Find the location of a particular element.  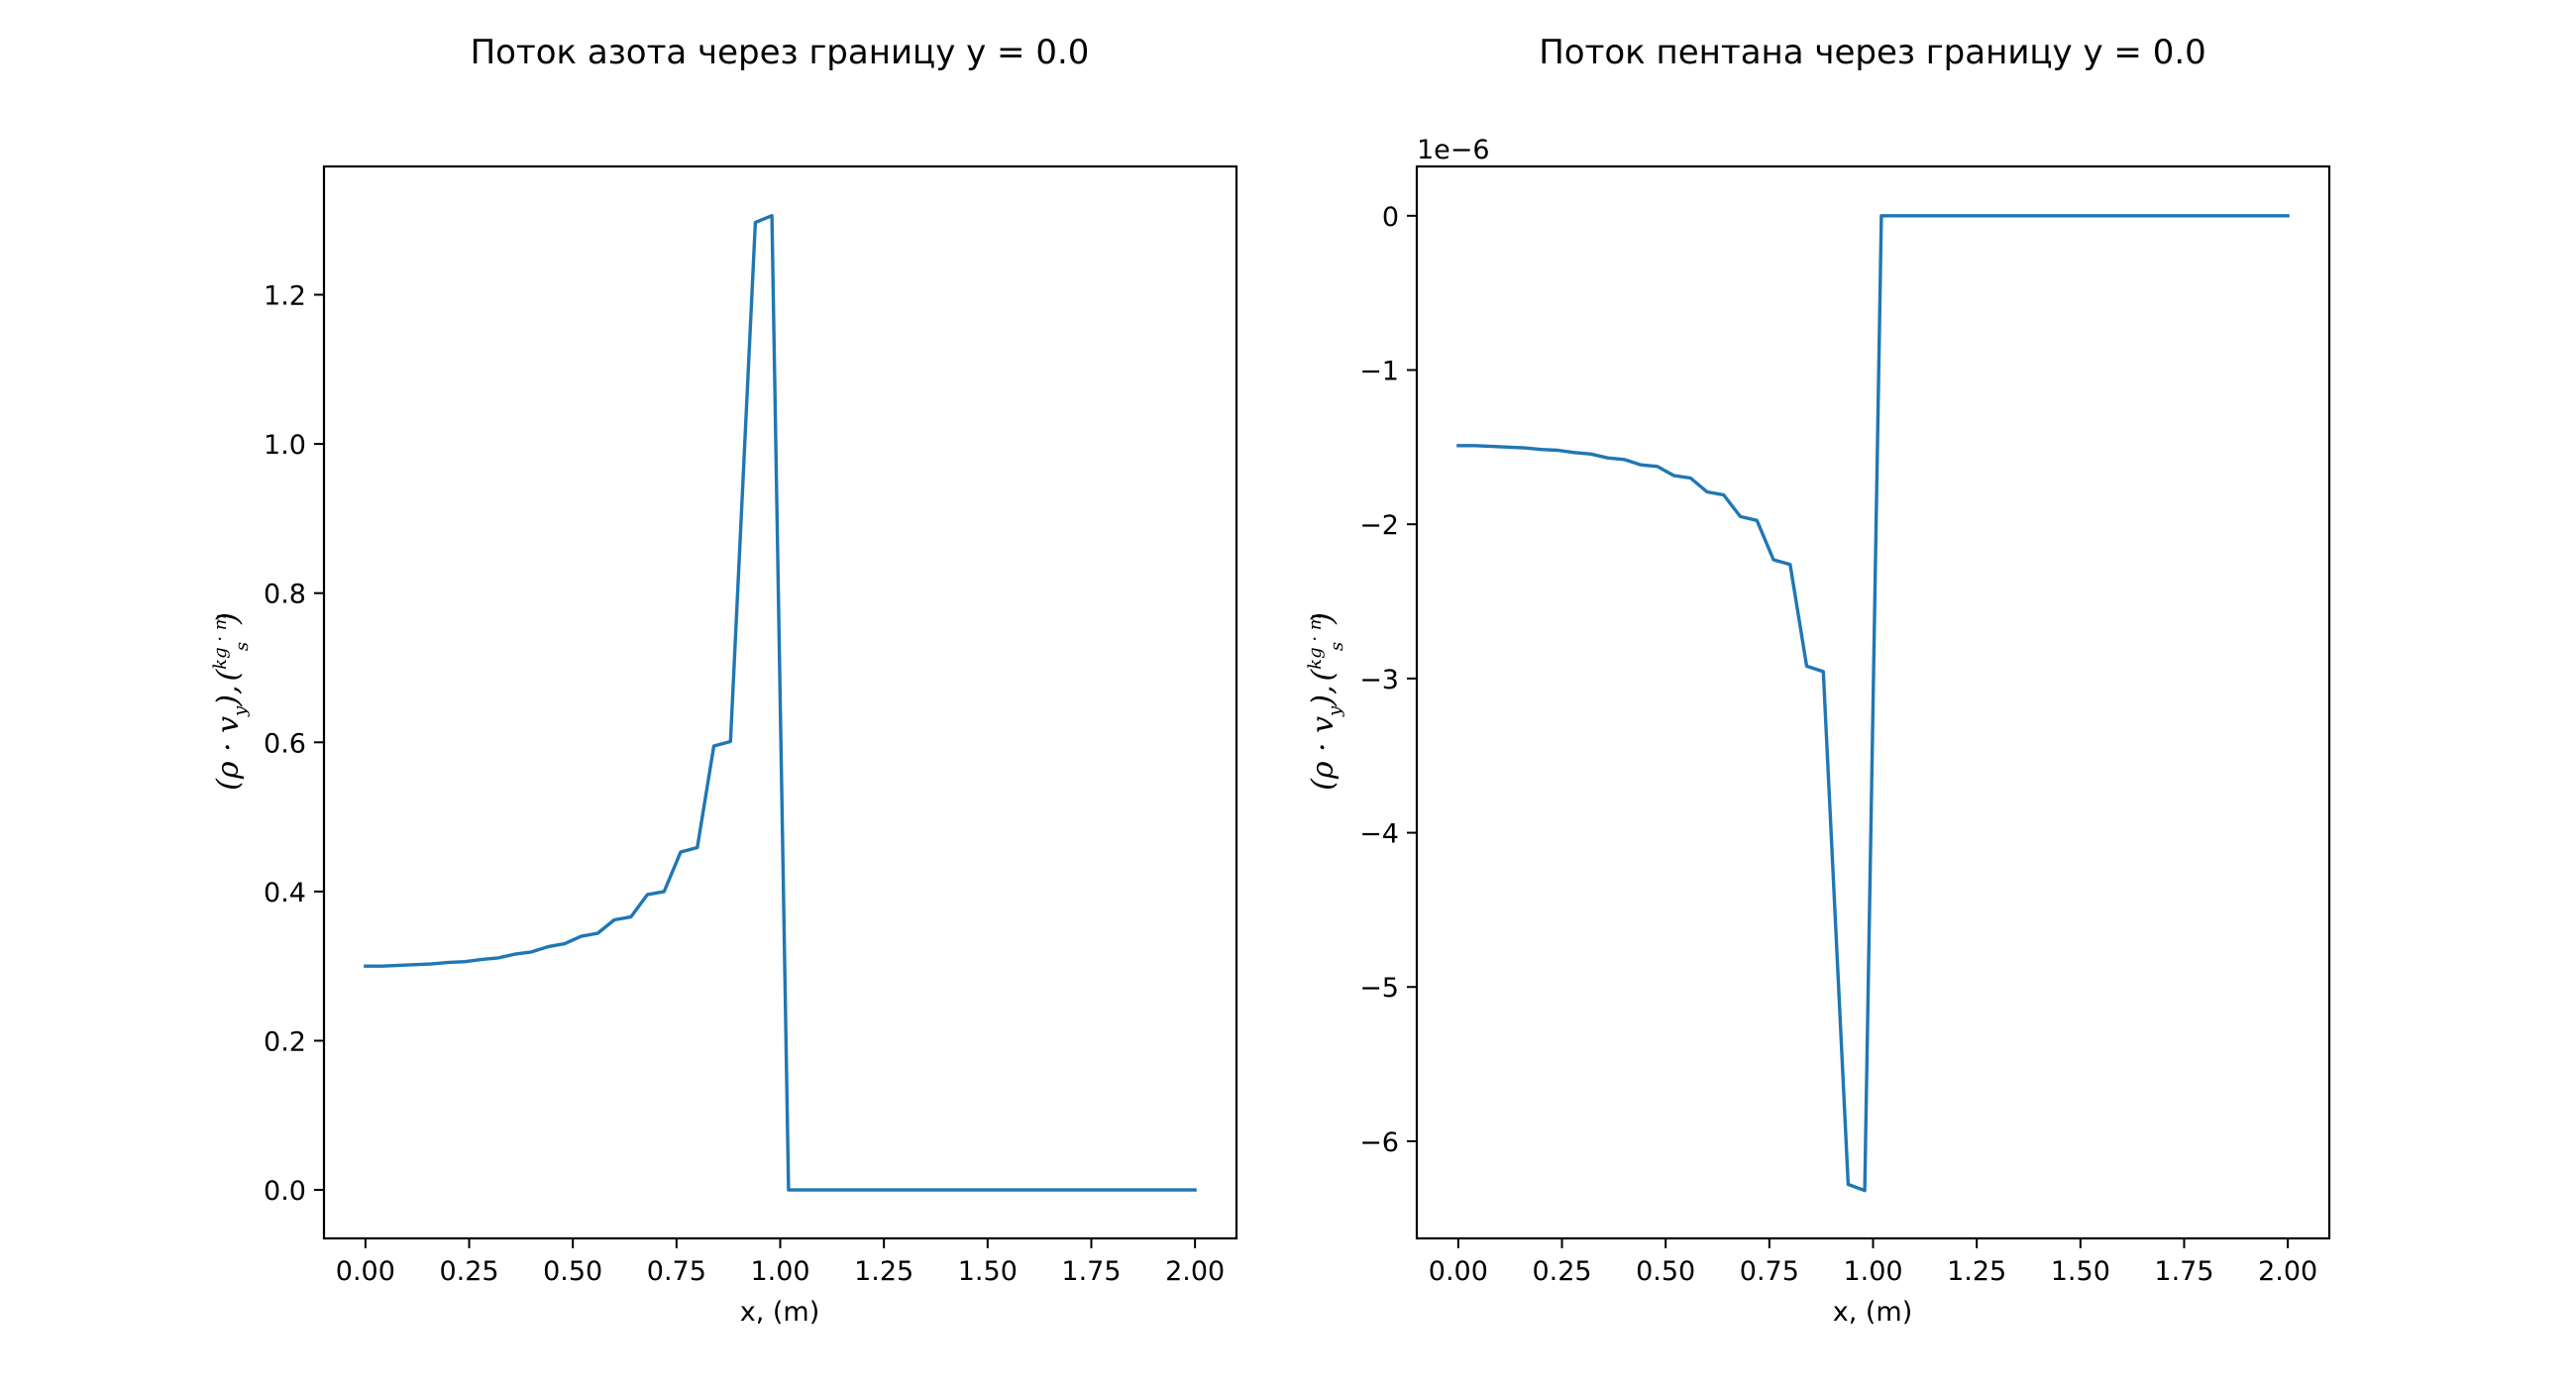

y-tick-label: 0.8 is located at coordinates (285, 595).